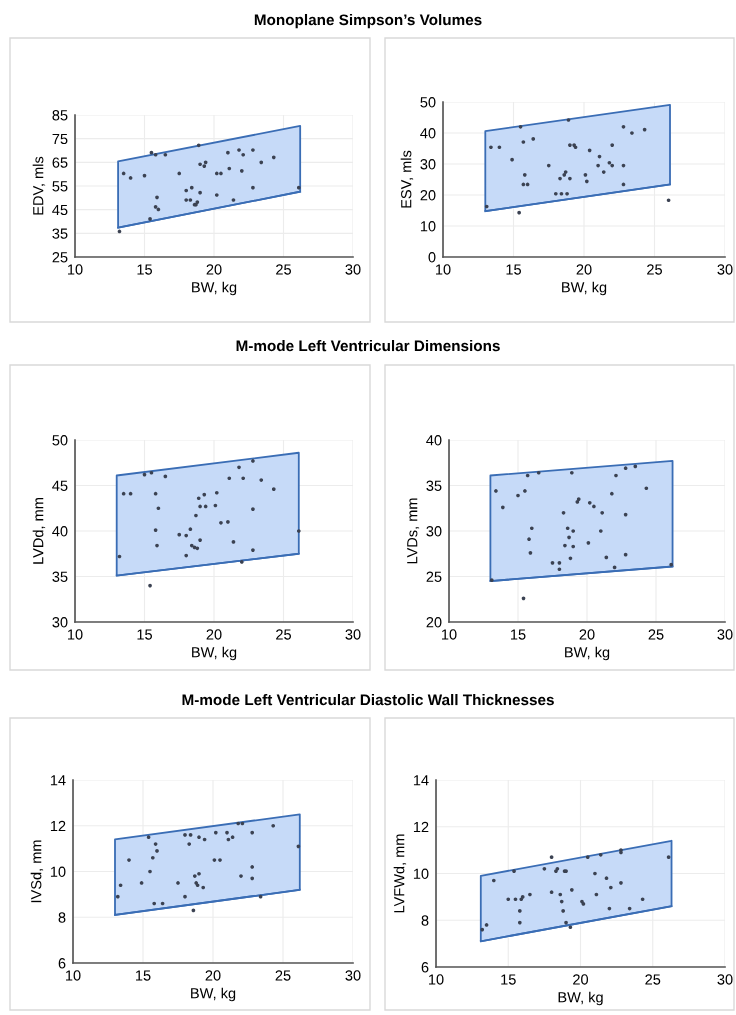 The image size is (736, 1015). What do you see at coordinates (368, 21) in the screenshot?
I see `chart-title: Monoplane Simpson’s Volumes` at bounding box center [368, 21].